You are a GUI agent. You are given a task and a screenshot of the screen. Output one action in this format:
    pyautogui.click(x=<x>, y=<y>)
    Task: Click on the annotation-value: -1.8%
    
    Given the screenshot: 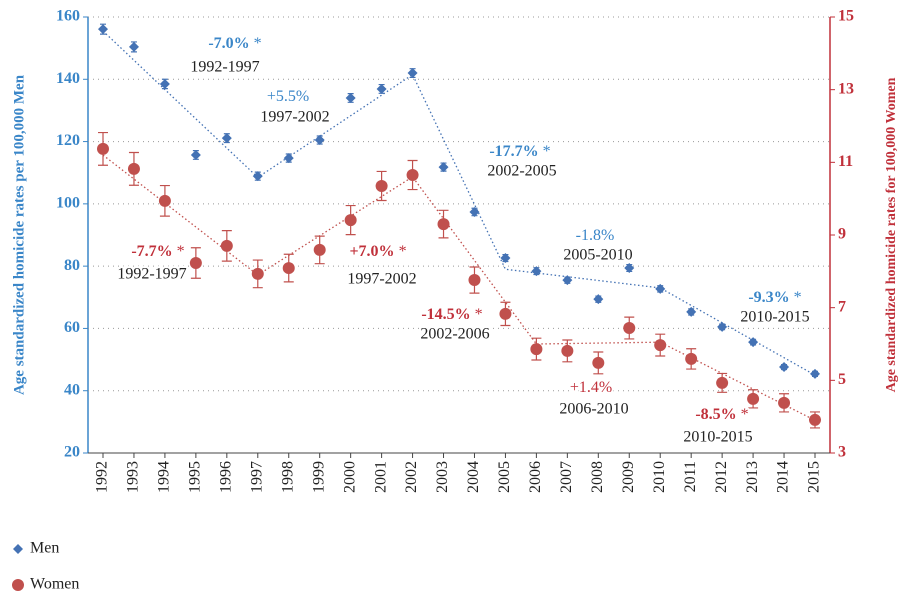 What is the action you would take?
    pyautogui.click(x=595, y=235)
    